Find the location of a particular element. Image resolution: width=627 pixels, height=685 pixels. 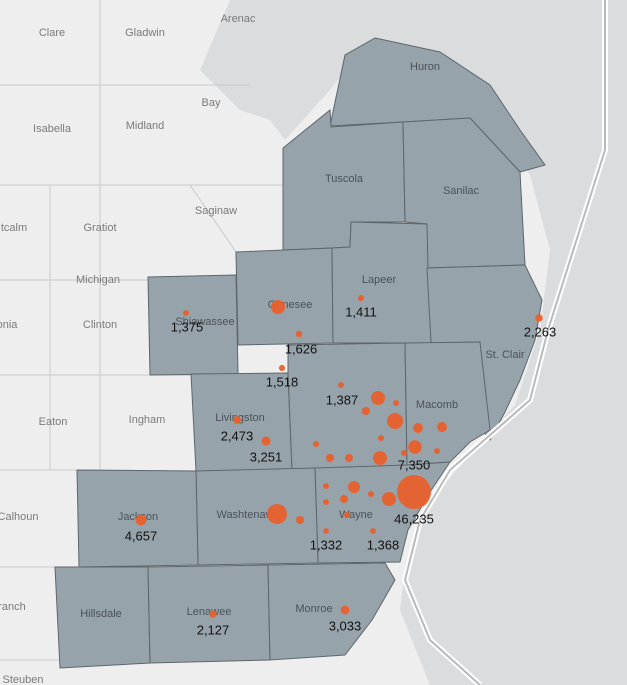

place-label: Isabella is located at coordinates (52, 129).